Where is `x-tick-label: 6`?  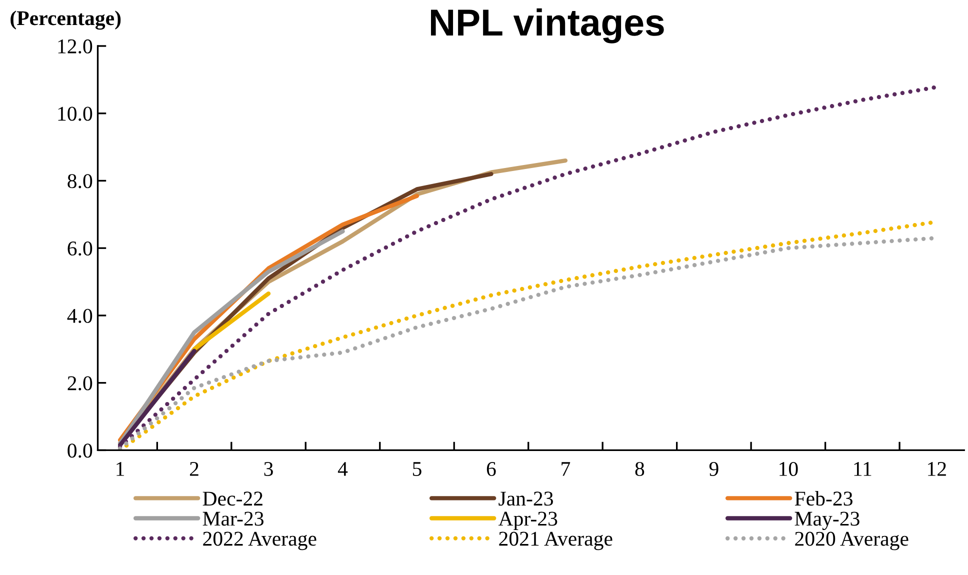
x-tick-label: 6 is located at coordinates (491, 469).